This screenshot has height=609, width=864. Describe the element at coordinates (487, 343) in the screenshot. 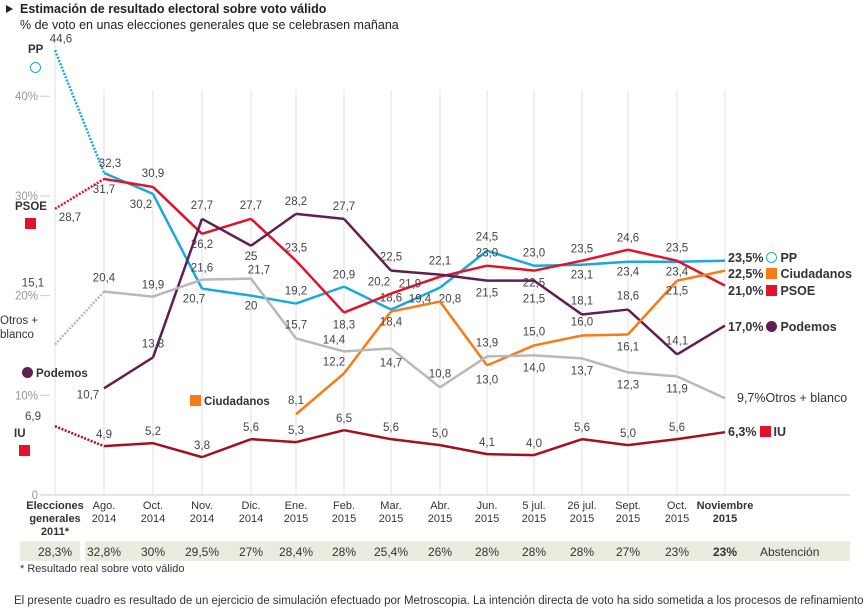

I see `data-label: 13,9` at that location.